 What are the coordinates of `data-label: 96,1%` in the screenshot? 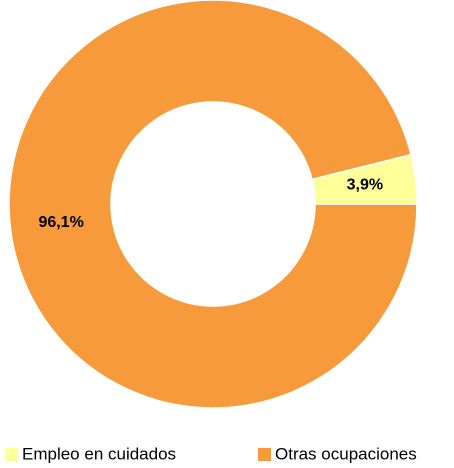 It's located at (60, 222).